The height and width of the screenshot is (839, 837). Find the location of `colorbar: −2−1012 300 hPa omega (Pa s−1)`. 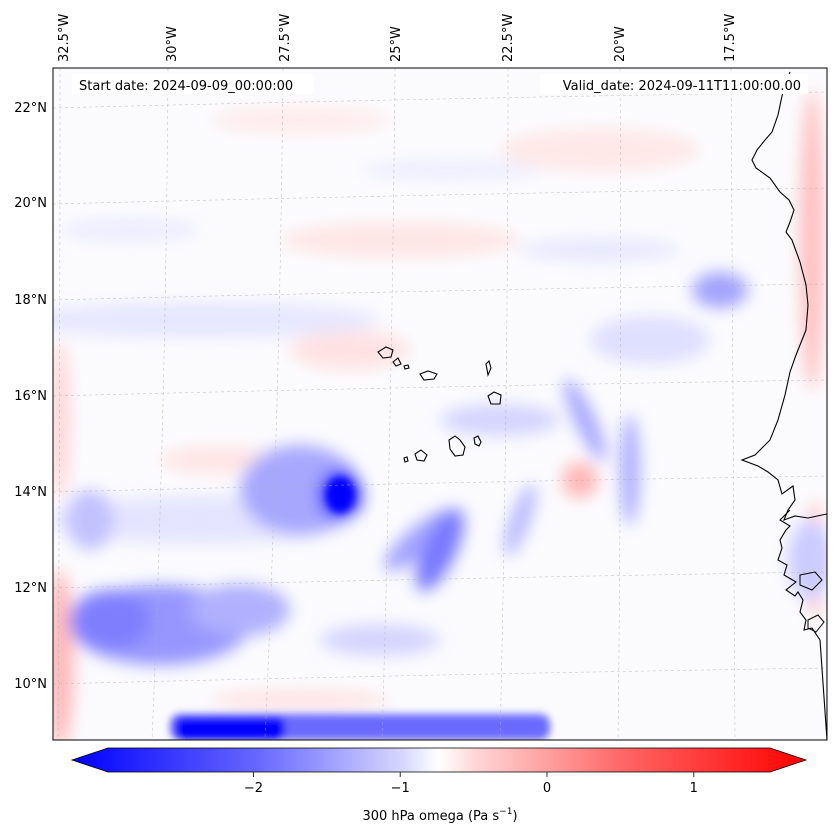

colorbar: −2−1012 300 hPa omega (Pa s−1) is located at coordinates (453, 785).